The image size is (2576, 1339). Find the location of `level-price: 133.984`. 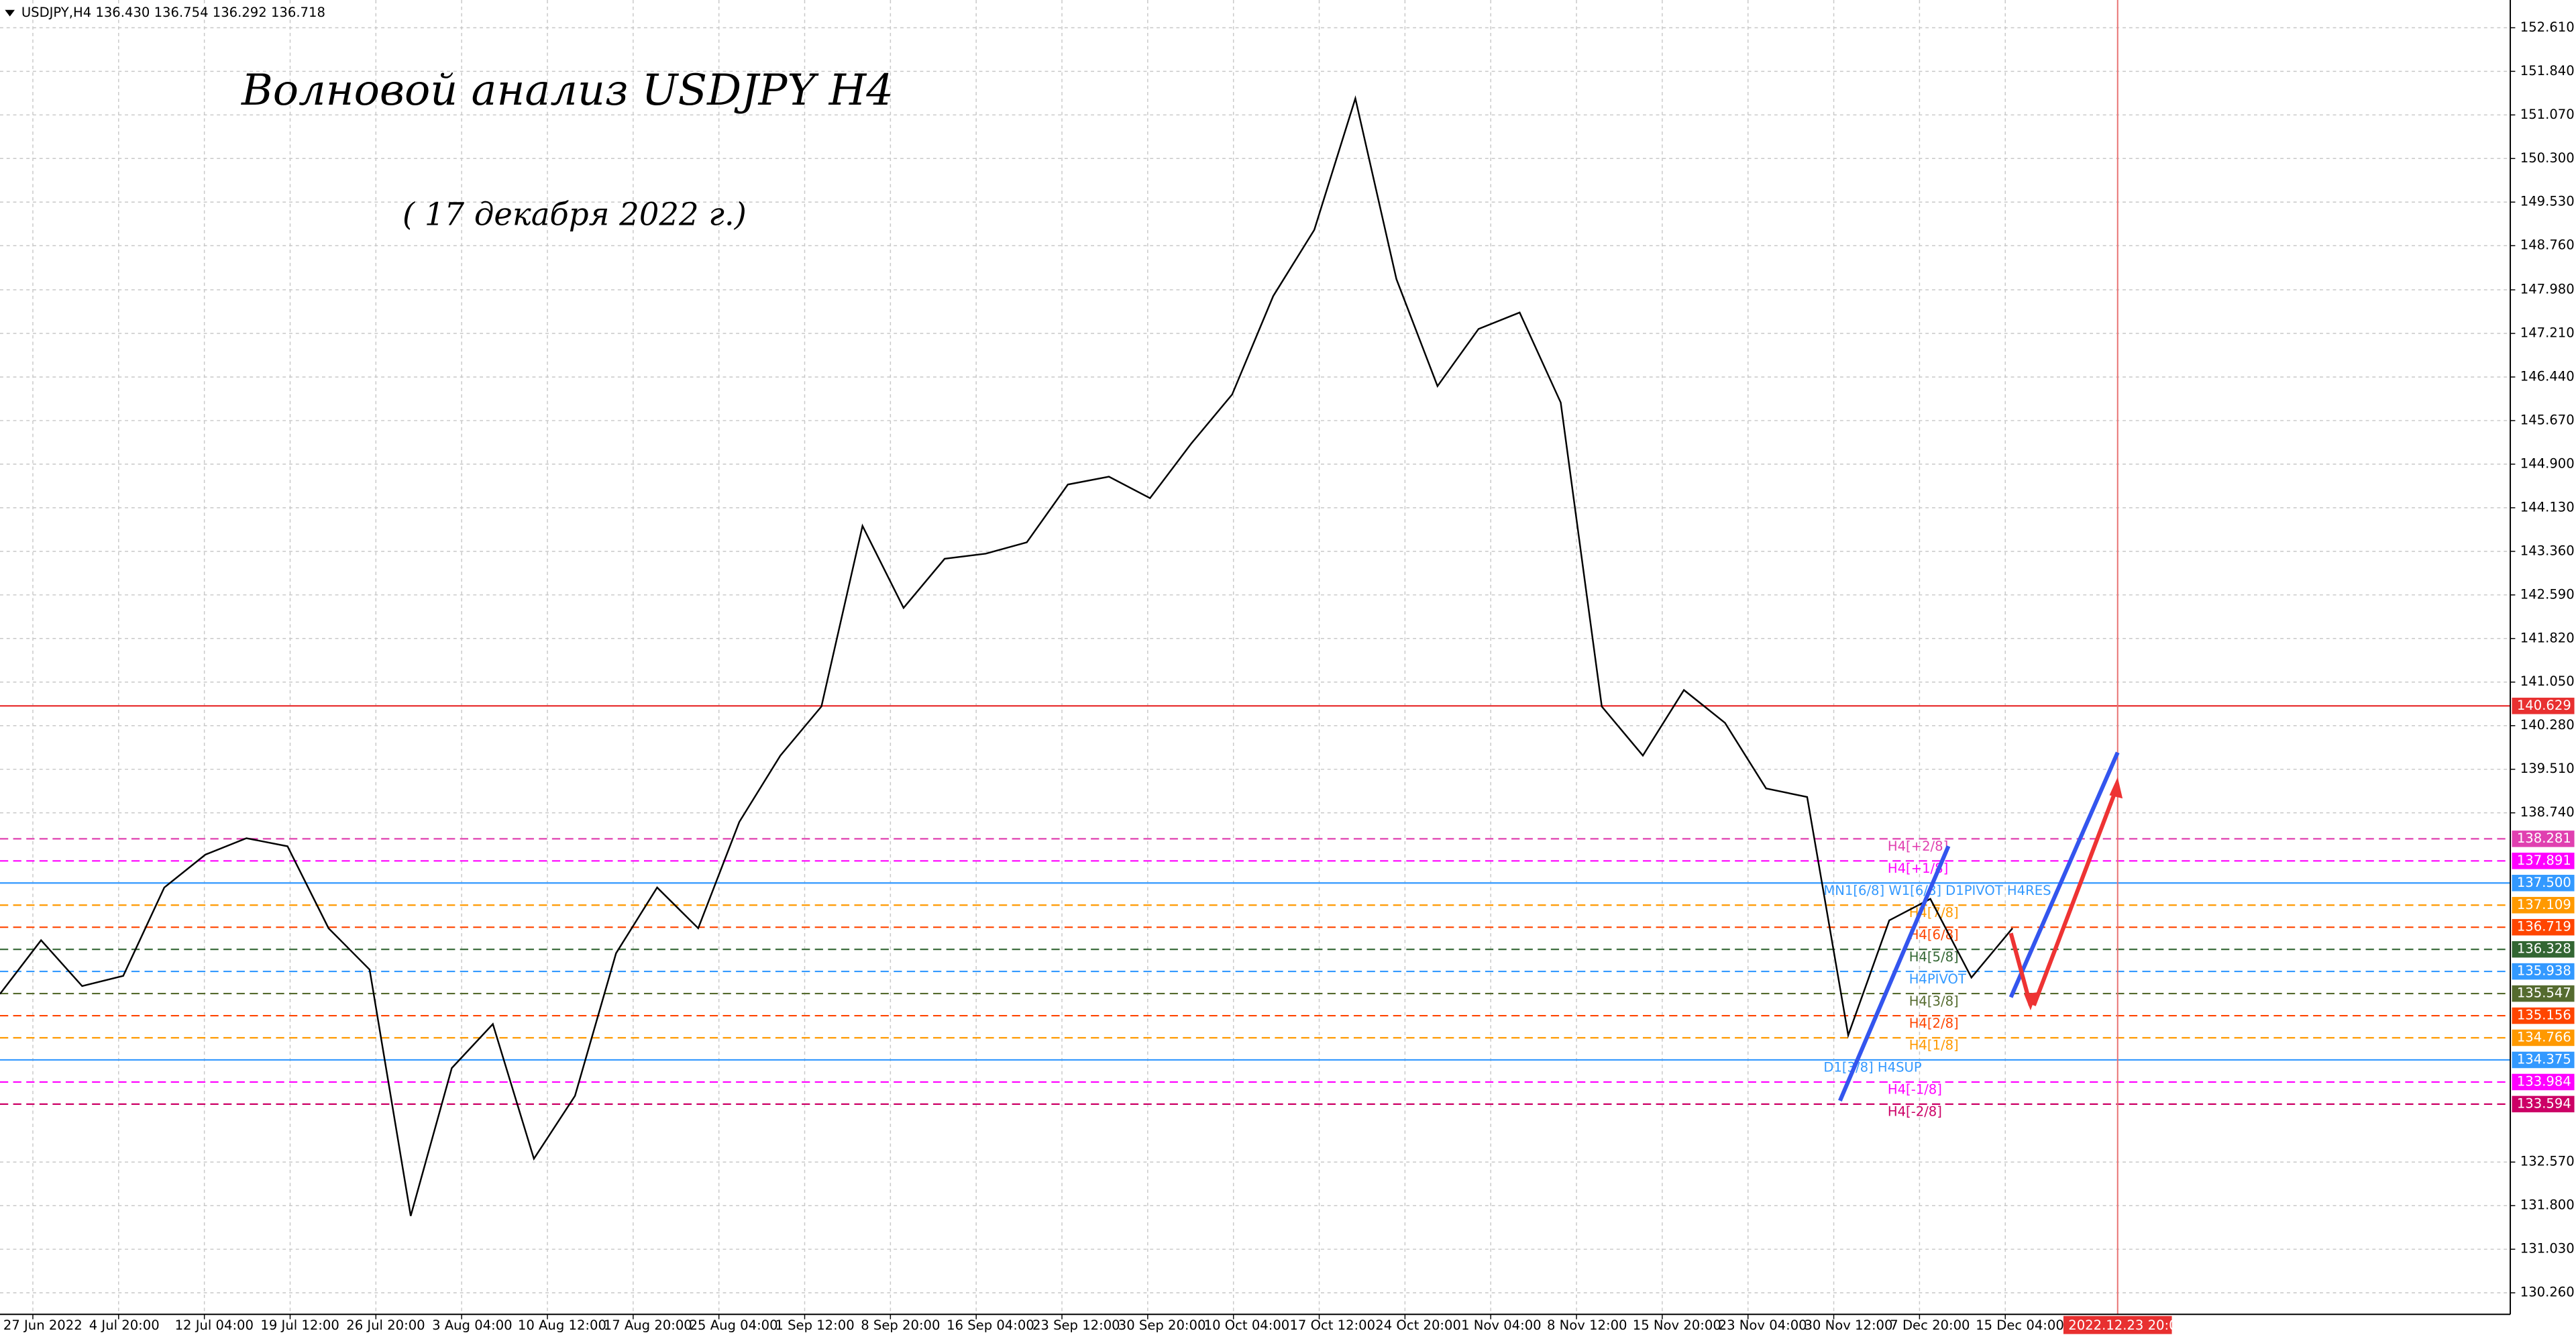

level-price: 133.984 is located at coordinates (2544, 1081).